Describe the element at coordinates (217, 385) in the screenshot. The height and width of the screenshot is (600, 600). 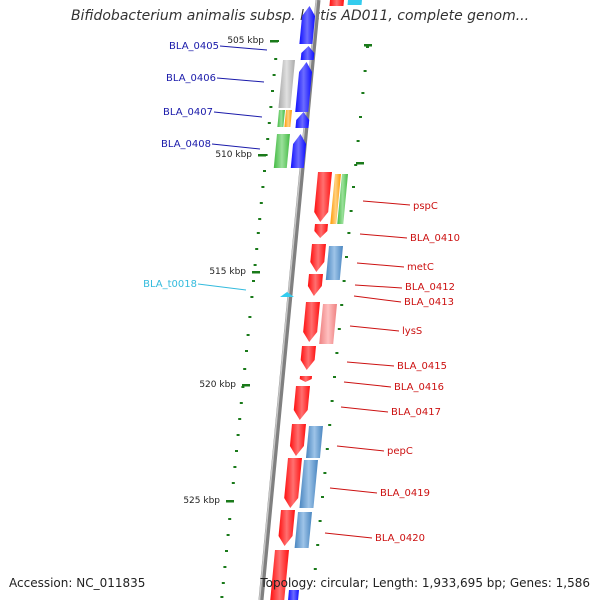
I see `ruler-label: 520 kbp` at that location.